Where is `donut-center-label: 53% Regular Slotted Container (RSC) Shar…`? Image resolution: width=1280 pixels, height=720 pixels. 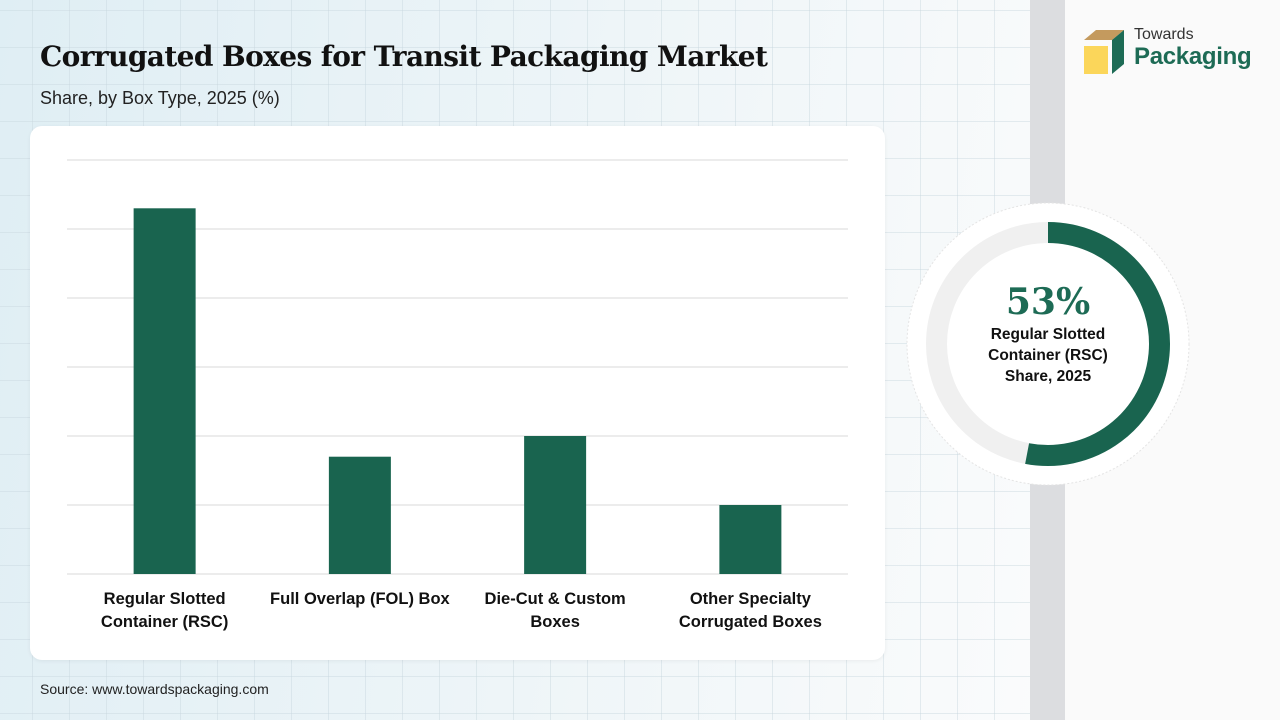
donut-center-label: 53% Regular Slotted Container (RSC) Shar… is located at coordinates (1048, 333).